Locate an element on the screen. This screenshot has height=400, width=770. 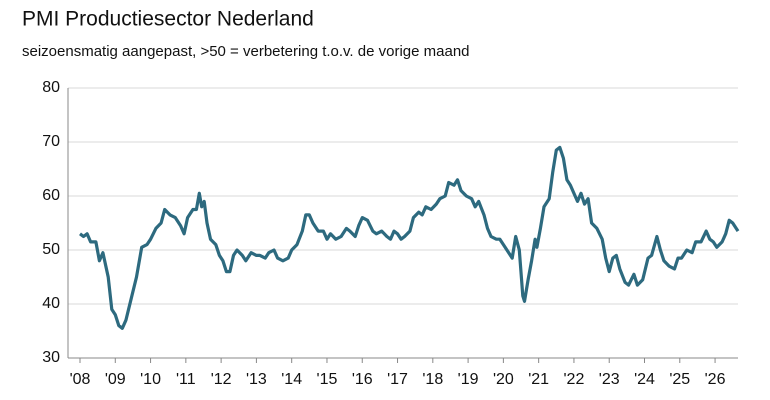
x-tick-label: '18 is located at coordinates (432, 379).